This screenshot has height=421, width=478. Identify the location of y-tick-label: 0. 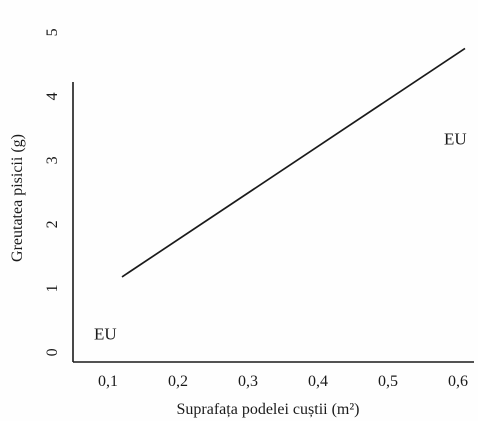
(52, 352).